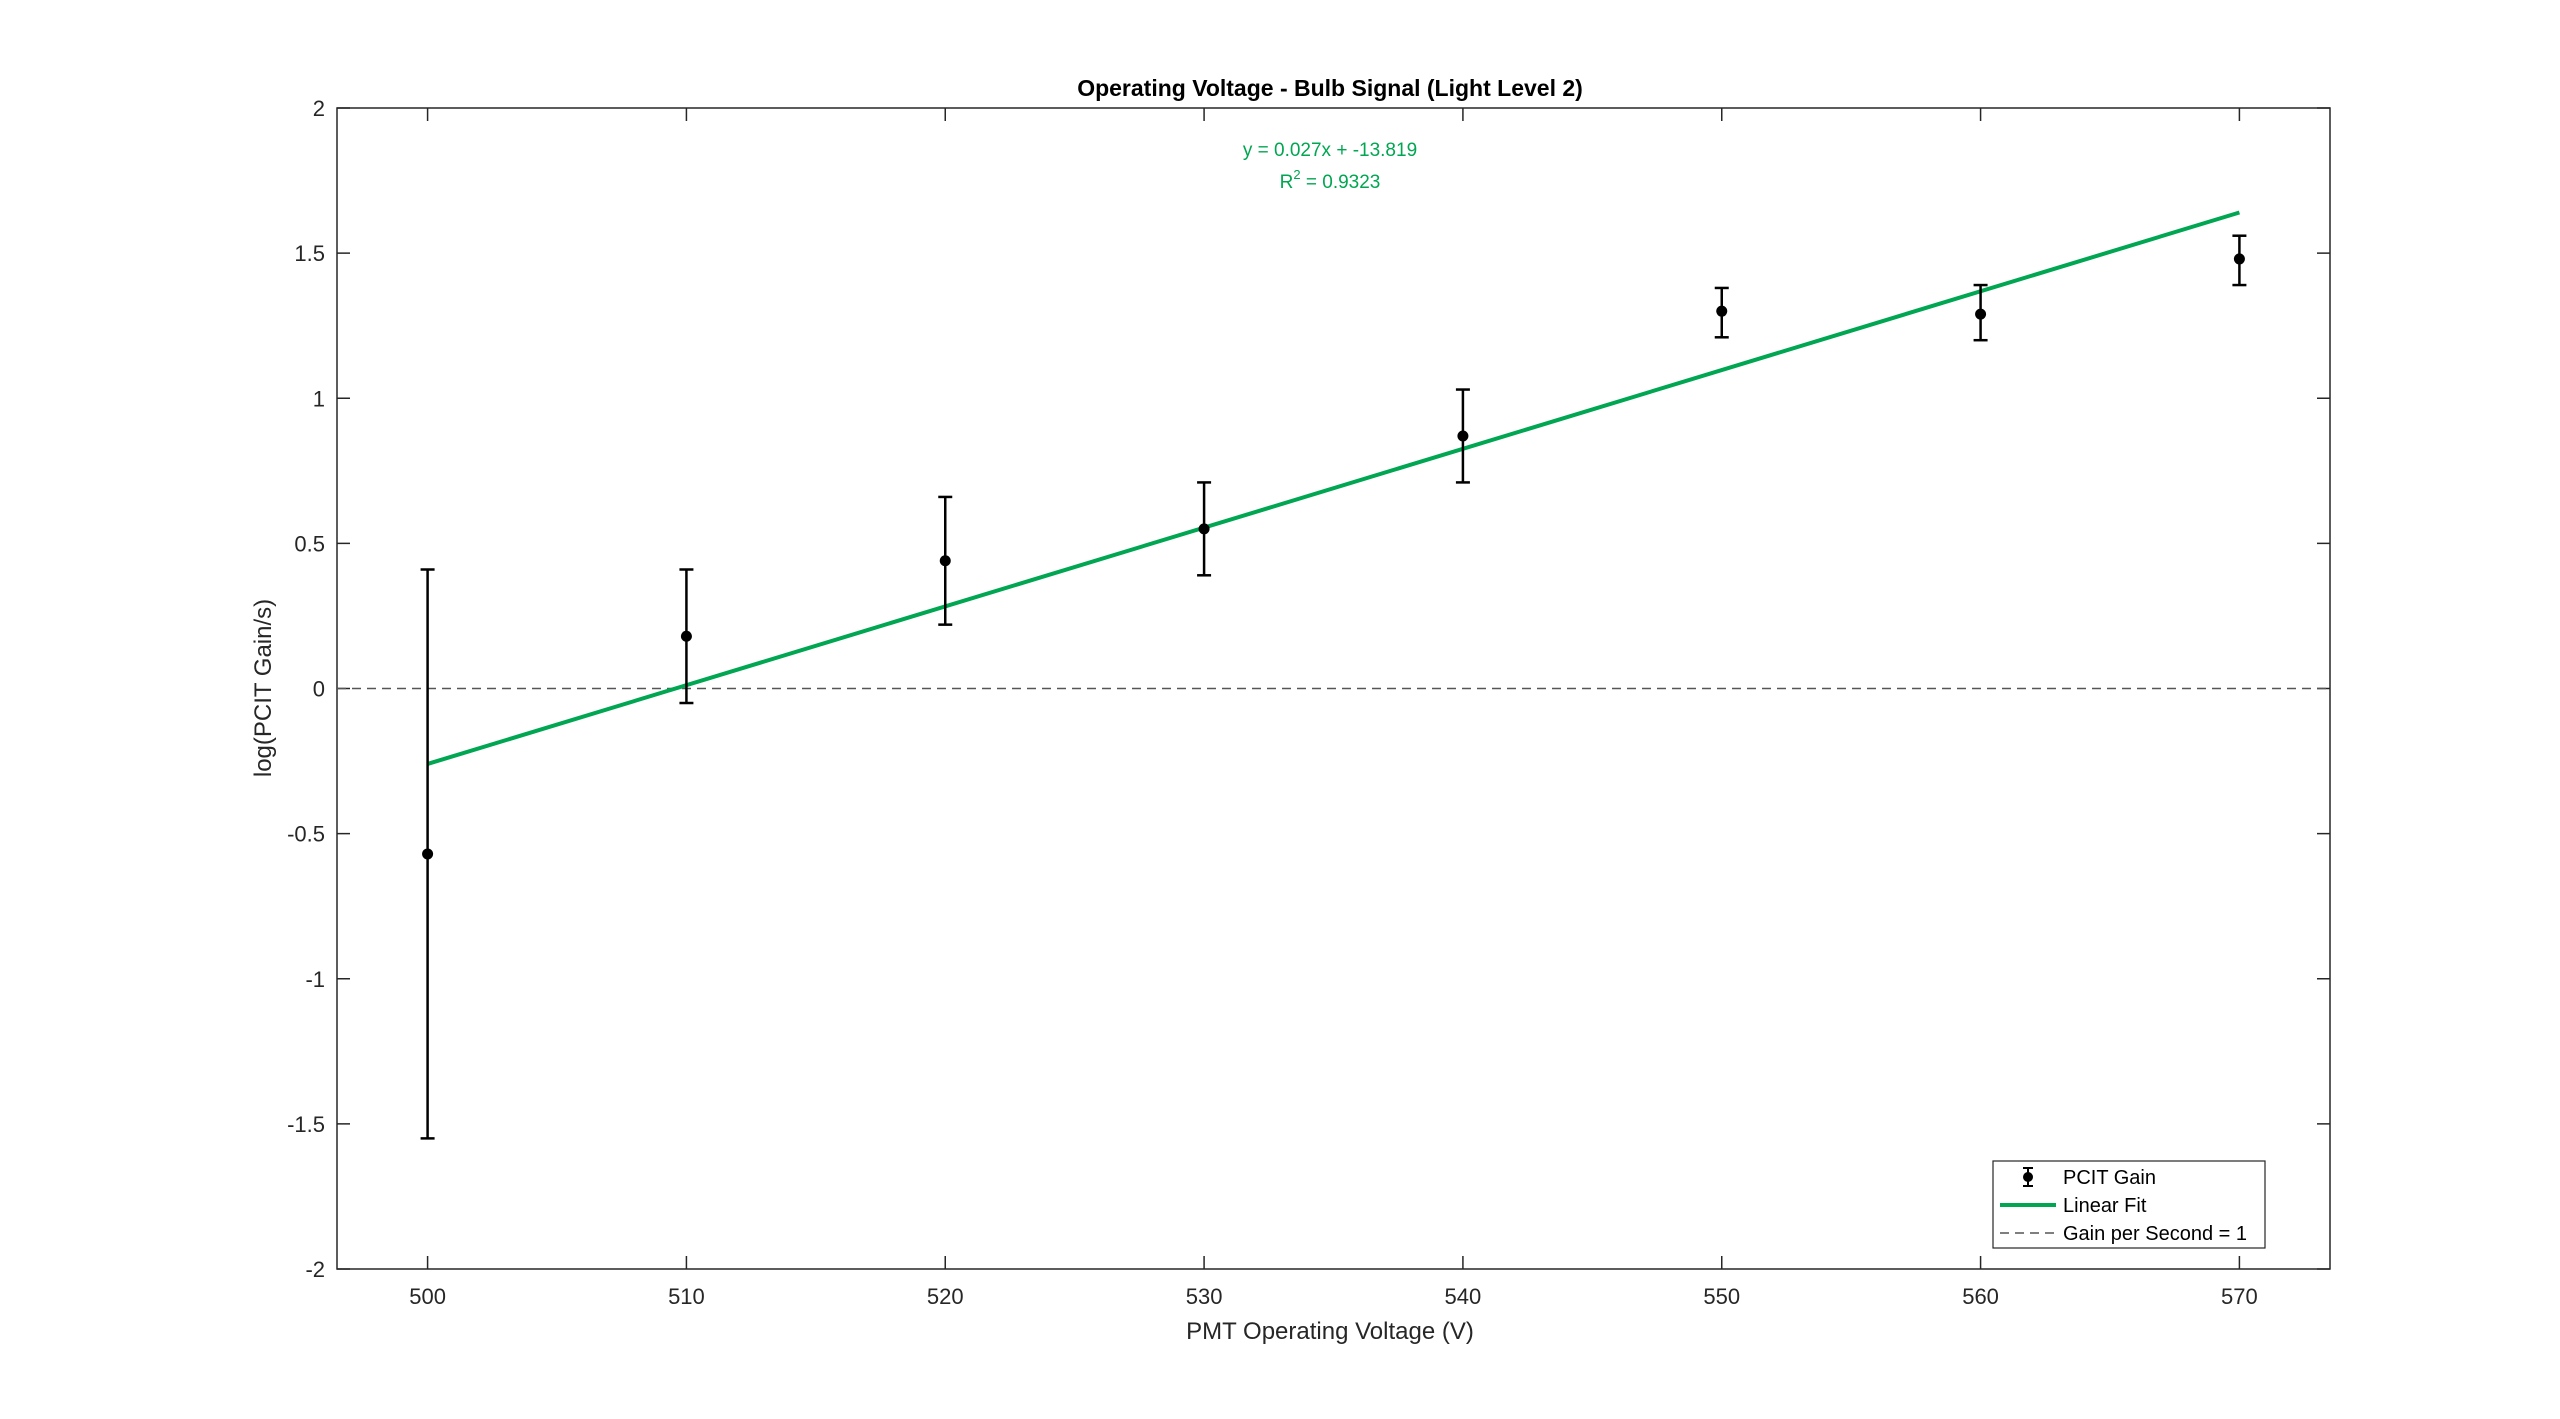 The height and width of the screenshot is (1419, 2560). What do you see at coordinates (2028, 1177) in the screenshot?
I see `legend-point-icon` at bounding box center [2028, 1177].